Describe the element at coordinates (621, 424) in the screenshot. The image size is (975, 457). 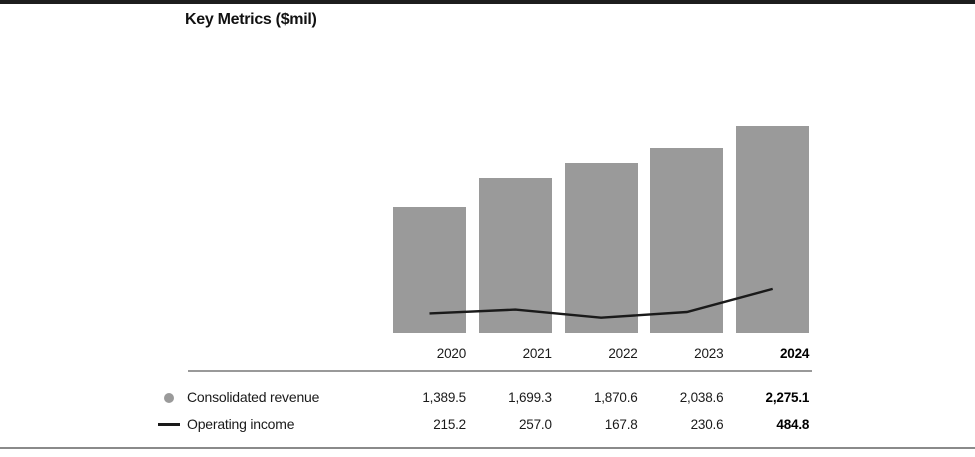
I see `operating-income-value-2022: 167.8` at that location.